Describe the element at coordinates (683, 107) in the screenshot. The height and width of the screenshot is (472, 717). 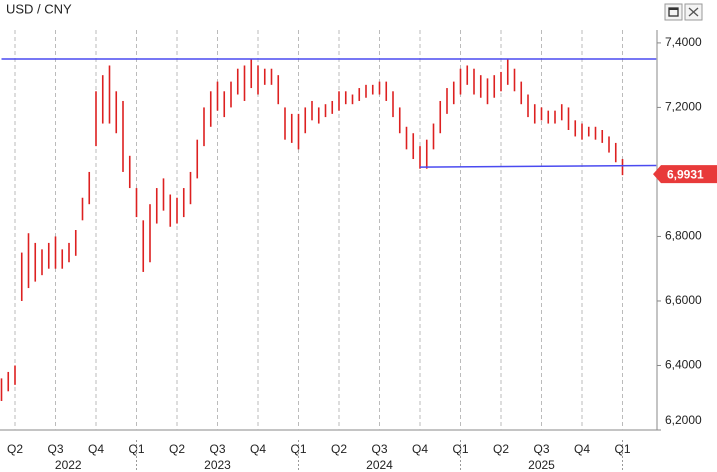
I see `y-tick-label: 7,2000` at that location.